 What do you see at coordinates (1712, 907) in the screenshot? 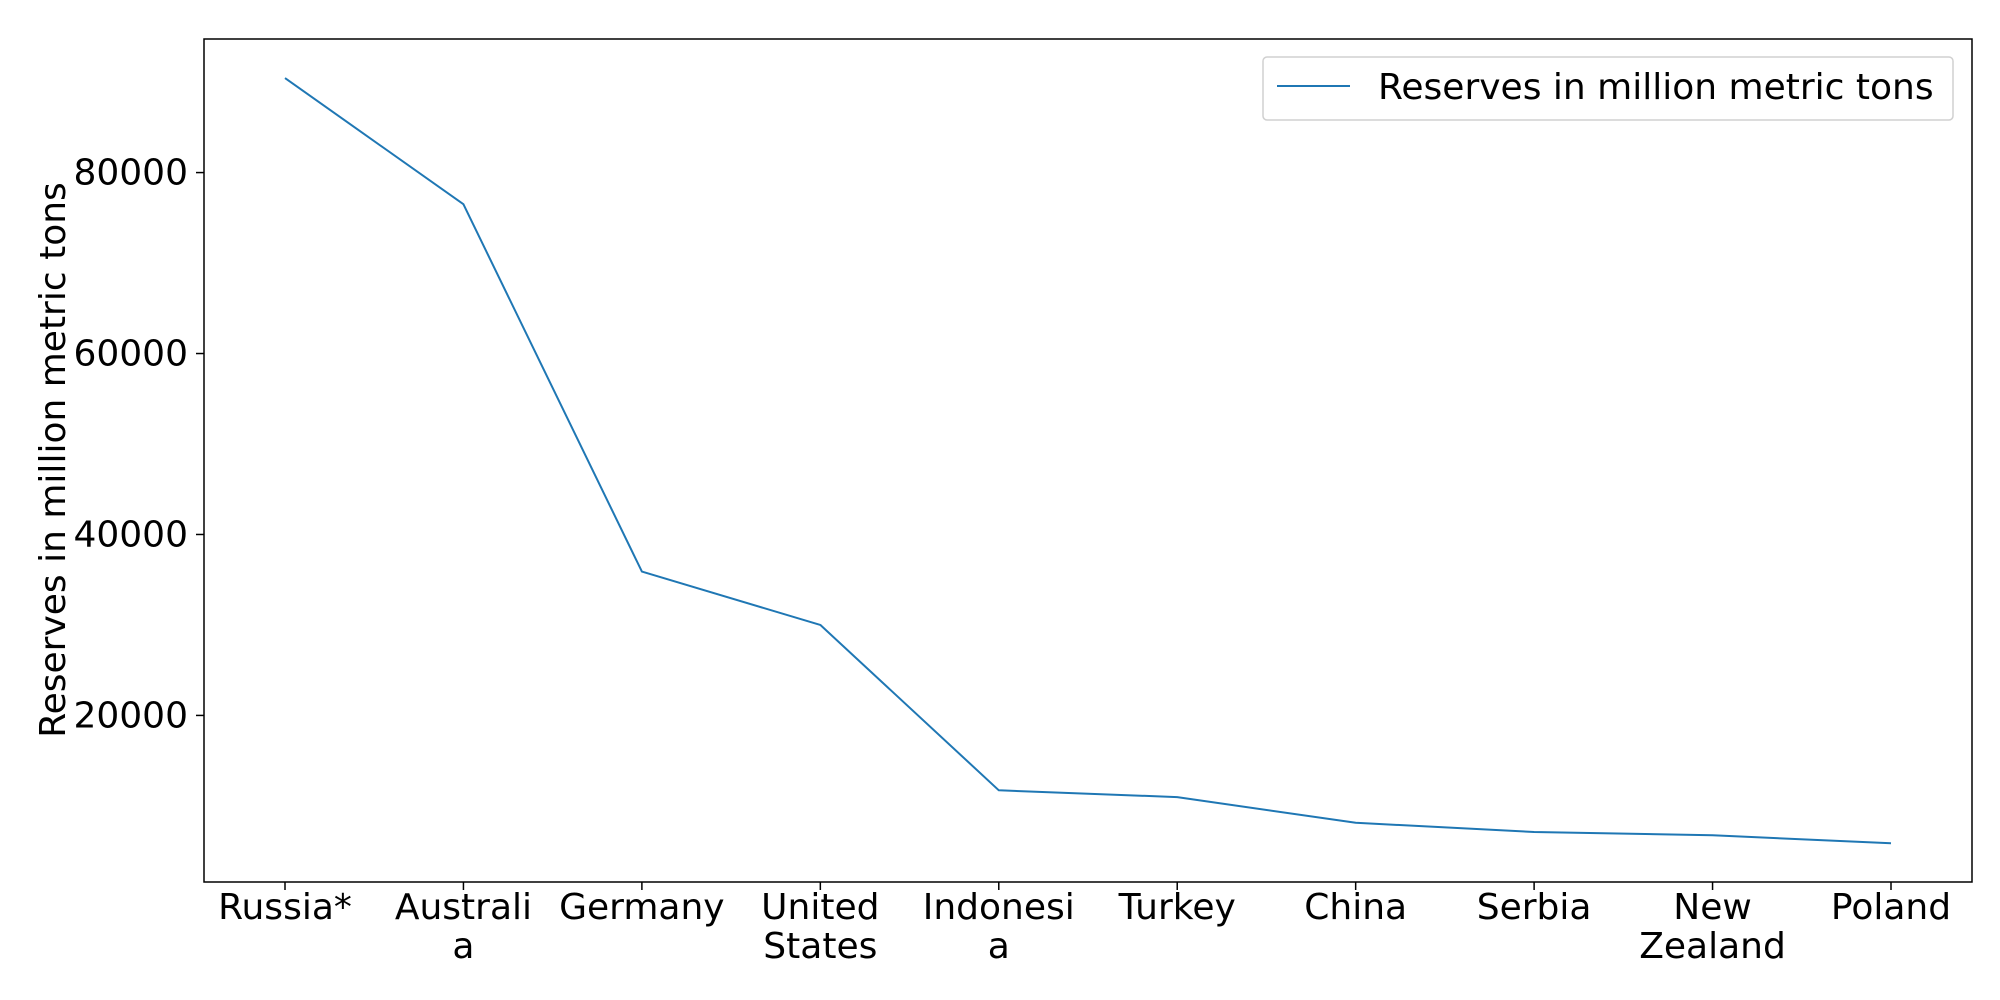
I see `x-tick-label: New` at bounding box center [1712, 907].